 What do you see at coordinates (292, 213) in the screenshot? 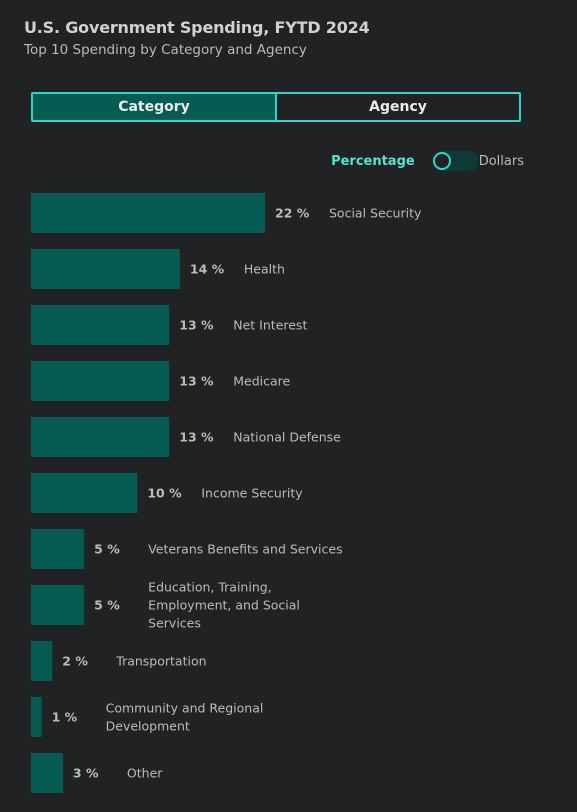
I see `value-label-0: 22 %` at bounding box center [292, 213].